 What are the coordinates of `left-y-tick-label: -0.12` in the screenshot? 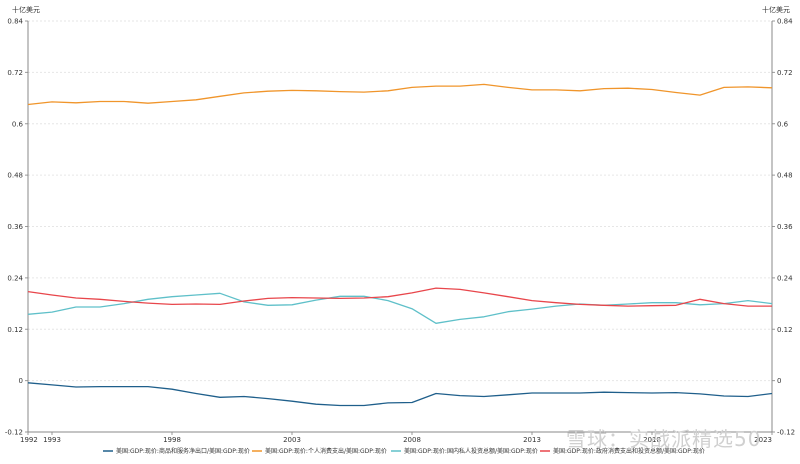 It's located at (14, 433).